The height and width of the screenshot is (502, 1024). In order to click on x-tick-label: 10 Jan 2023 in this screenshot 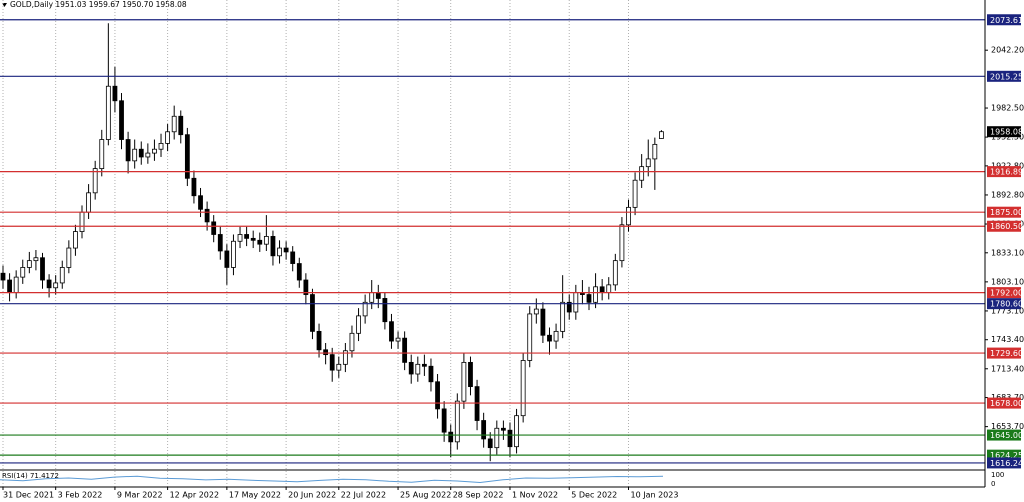, I will do `click(654, 495)`.